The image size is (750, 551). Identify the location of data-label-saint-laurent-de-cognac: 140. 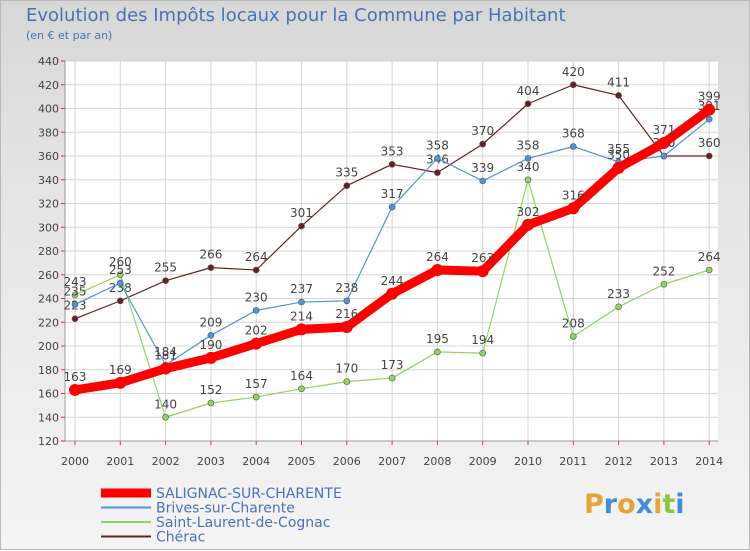
(165, 404).